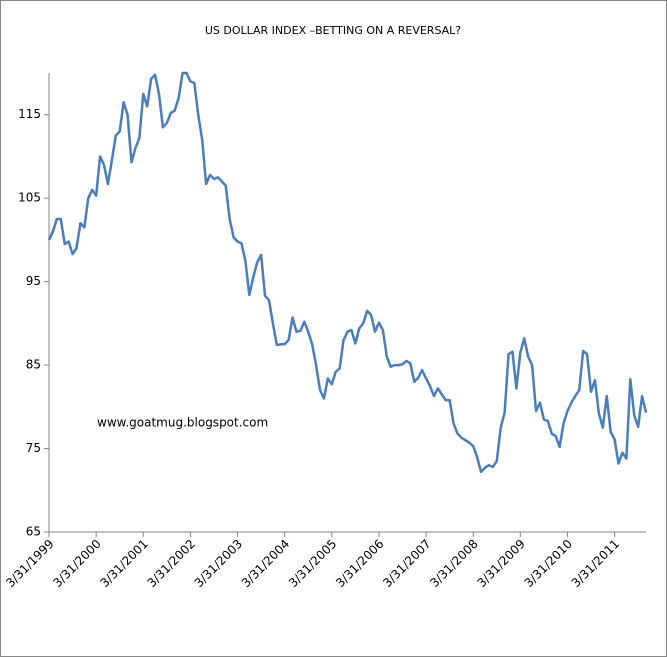 This screenshot has width=667, height=657. Describe the element at coordinates (182, 423) in the screenshot. I see `annotation: www.goatmug.blogspot.com` at that location.